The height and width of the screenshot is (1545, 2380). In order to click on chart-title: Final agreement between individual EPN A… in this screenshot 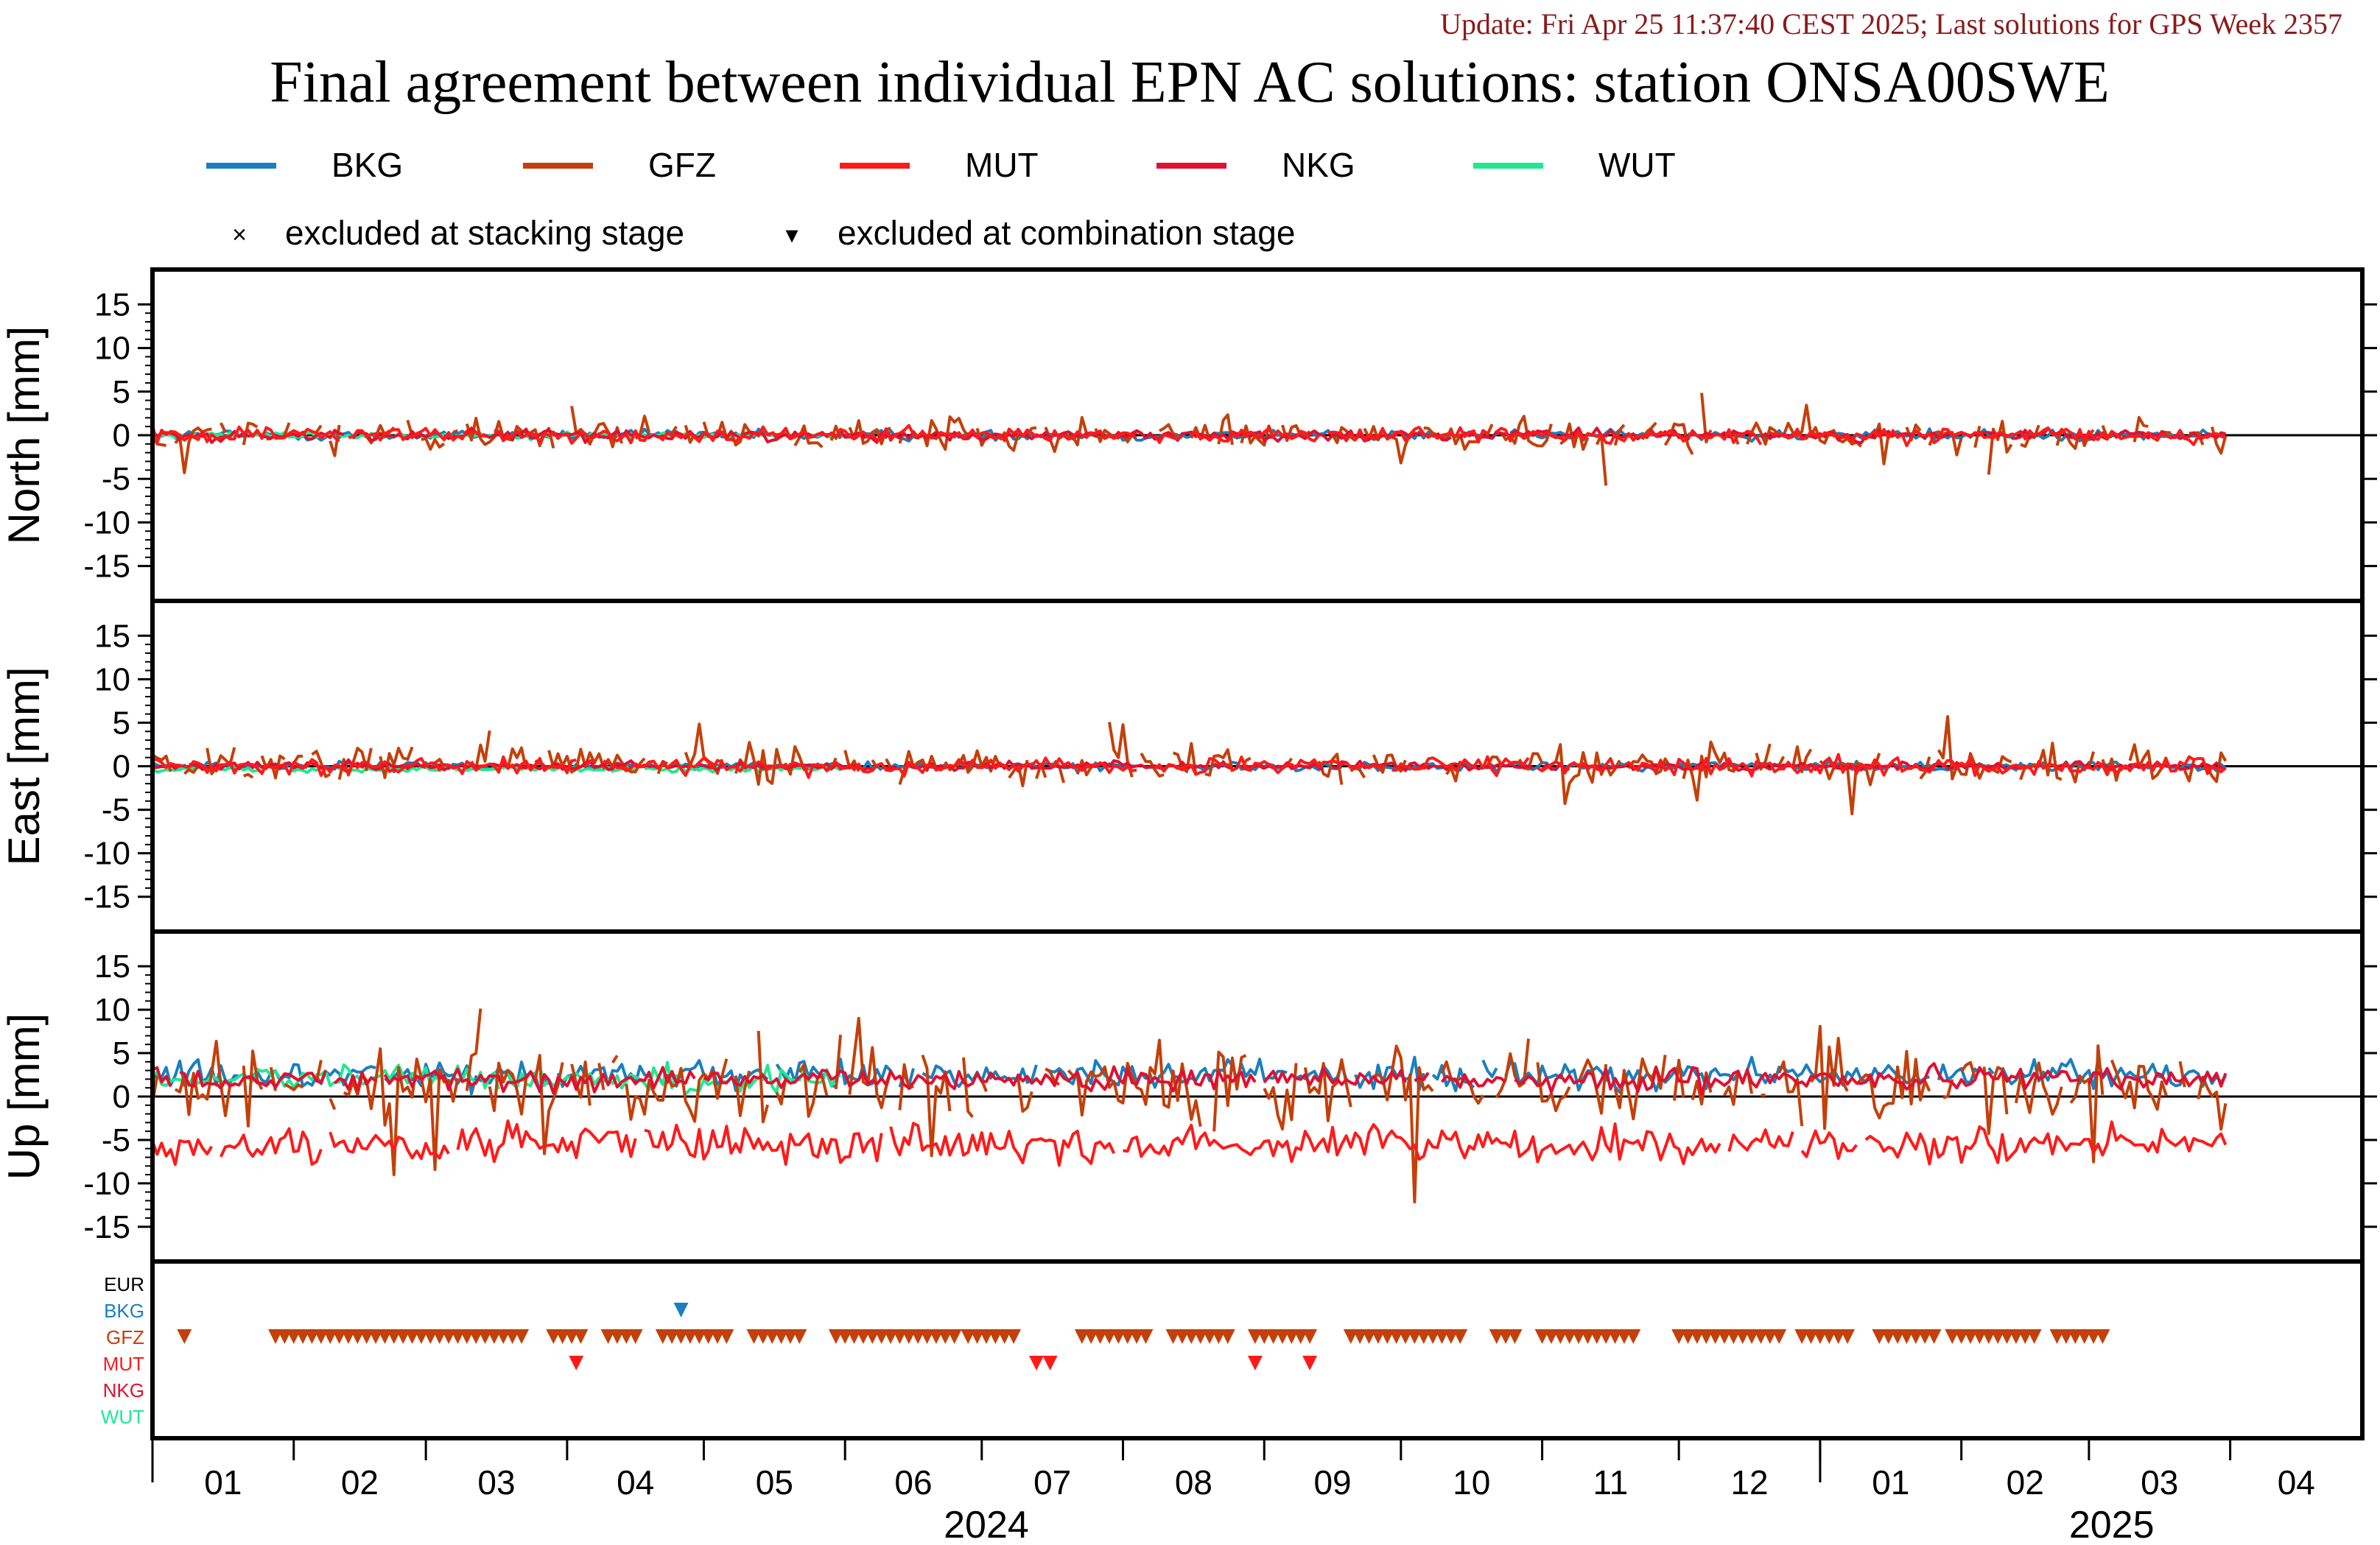, I will do `click(1190, 82)`.